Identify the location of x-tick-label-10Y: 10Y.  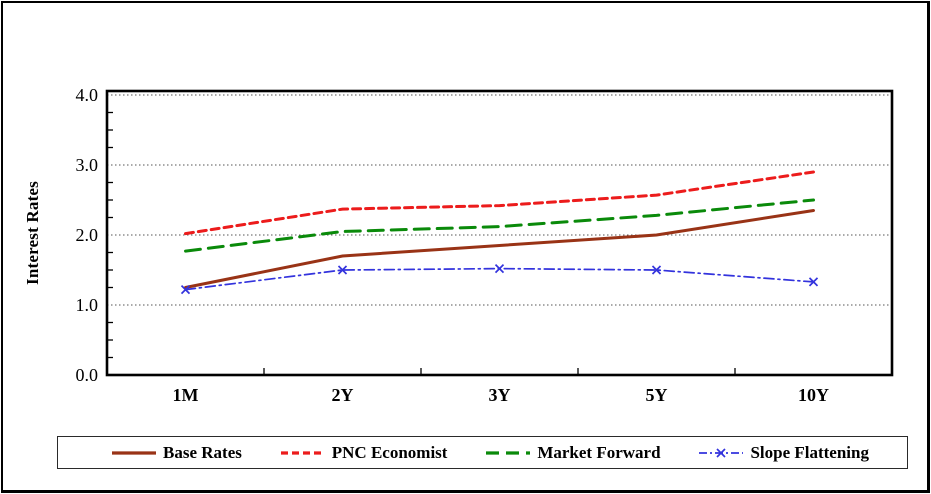
(813, 395).